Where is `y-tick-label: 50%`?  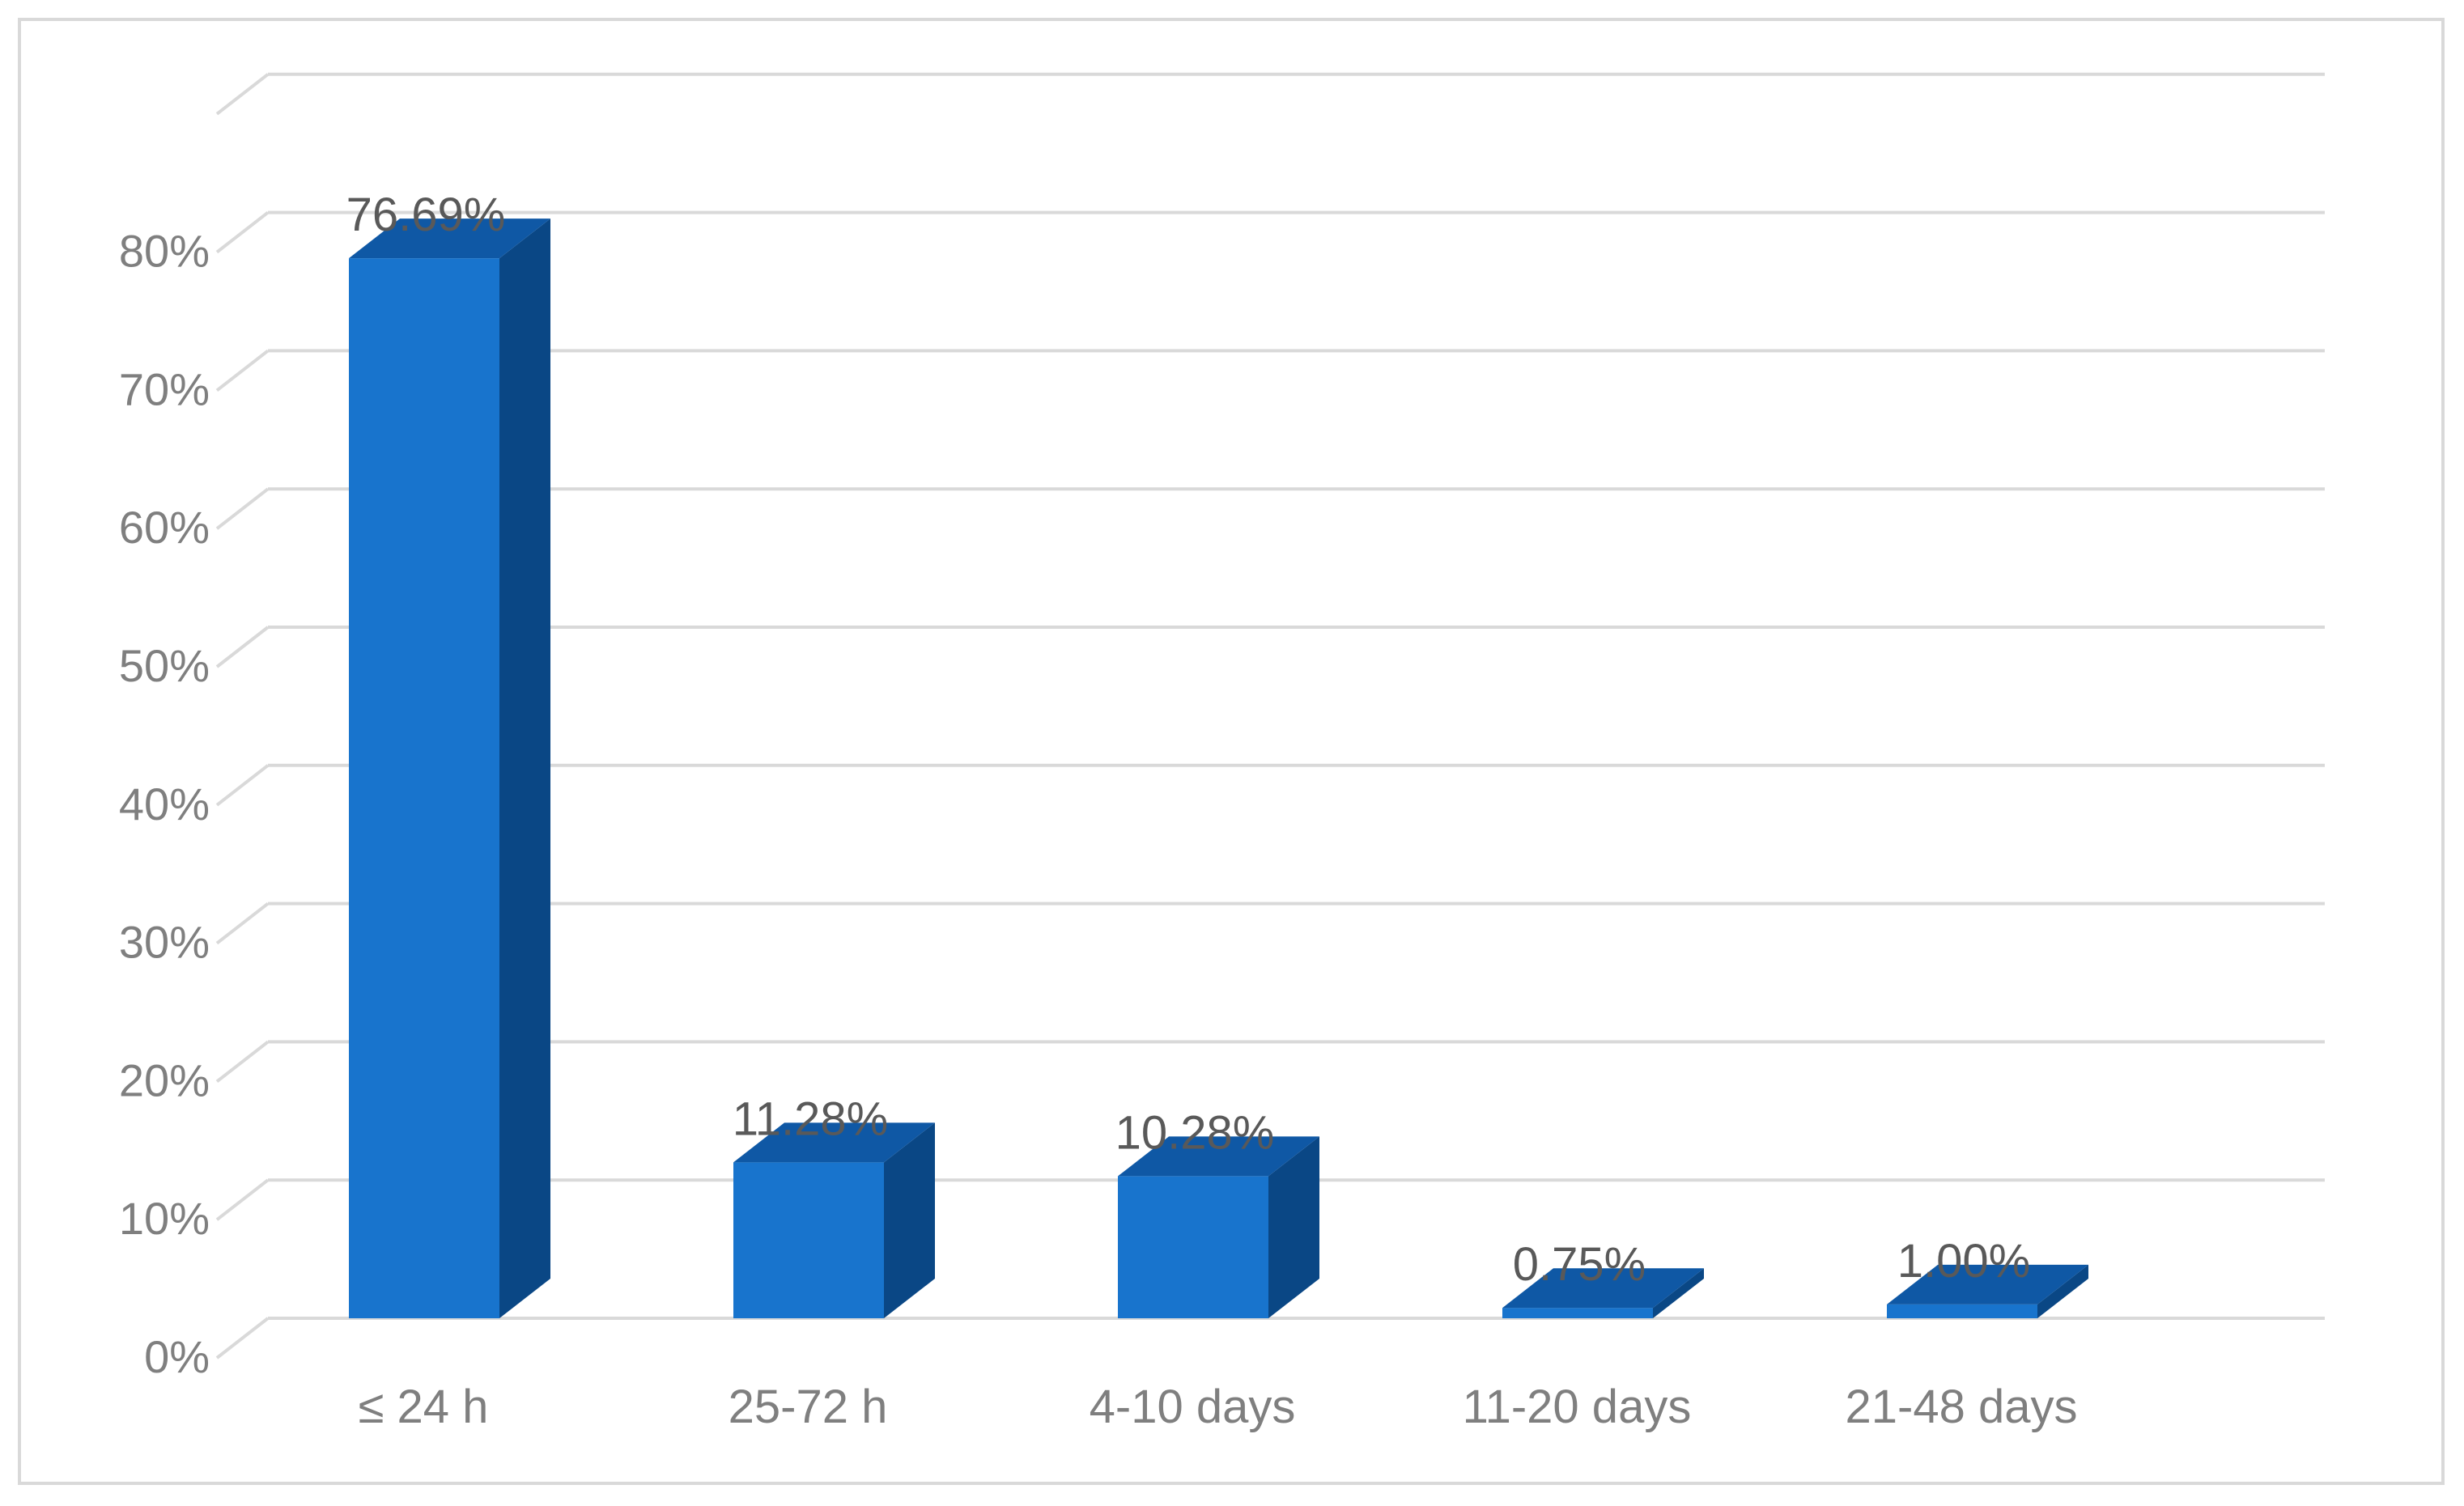
y-tick-label: 50% is located at coordinates (165, 665).